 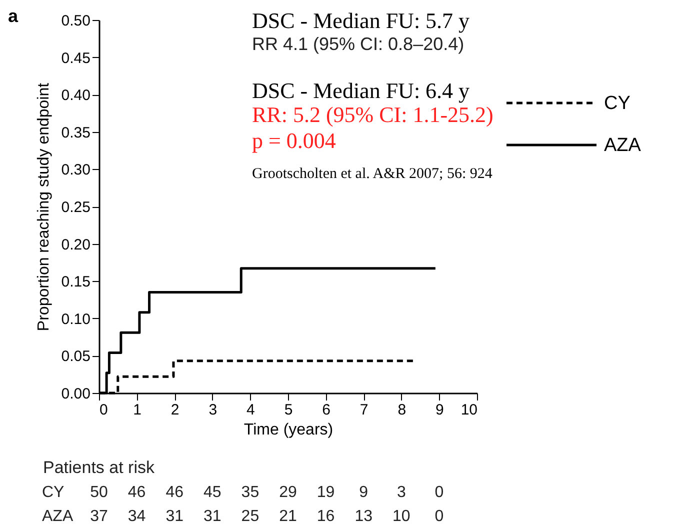 What do you see at coordinates (250, 410) in the screenshot?
I see `x-tick-label: 4` at bounding box center [250, 410].